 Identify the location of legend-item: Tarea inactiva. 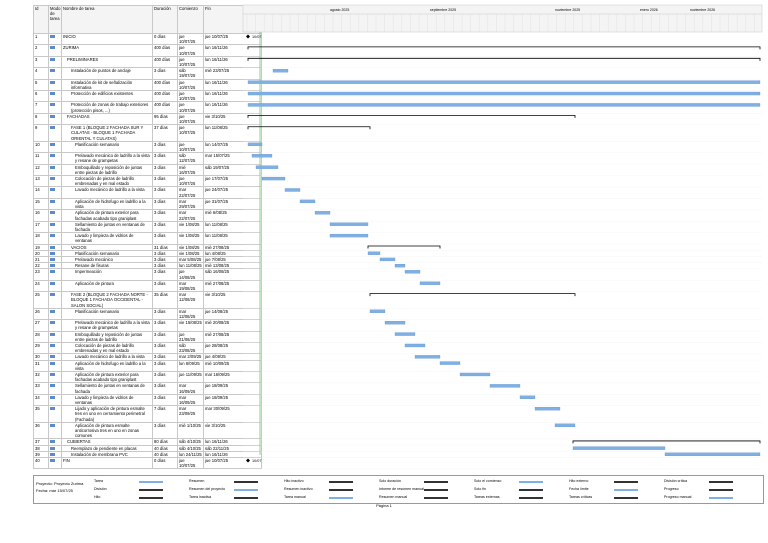
(200, 497).